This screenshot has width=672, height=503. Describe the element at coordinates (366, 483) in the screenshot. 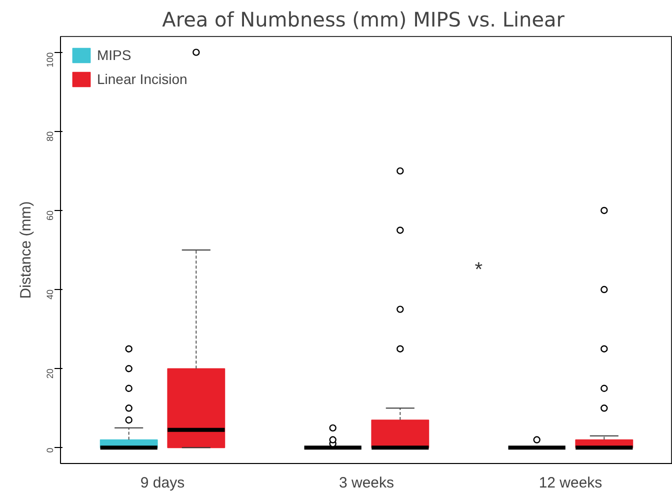

I see `x-tick-label: 3 weeks` at that location.